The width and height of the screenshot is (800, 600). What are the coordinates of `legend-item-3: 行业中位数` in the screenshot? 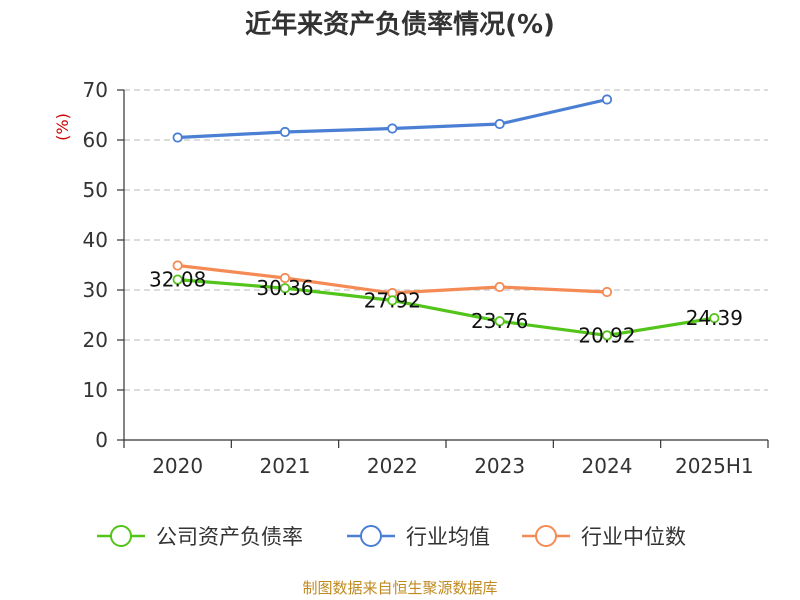 It's located at (604, 537).